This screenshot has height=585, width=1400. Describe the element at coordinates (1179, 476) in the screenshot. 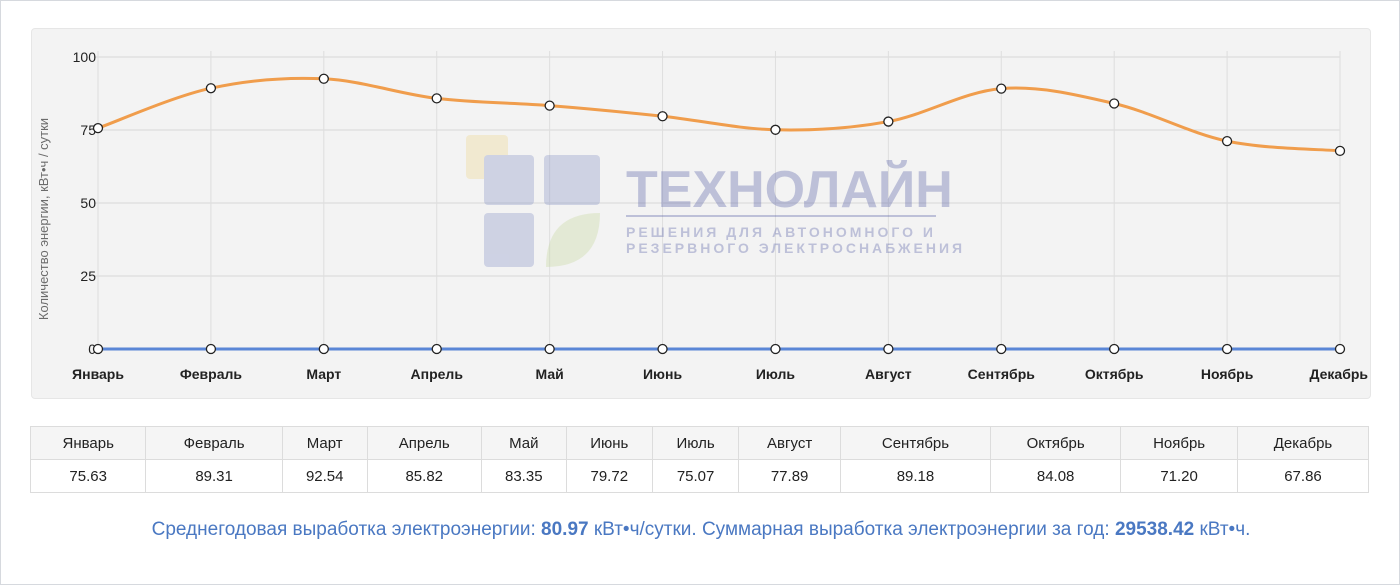

I see `table-cell: 71.20` at that location.